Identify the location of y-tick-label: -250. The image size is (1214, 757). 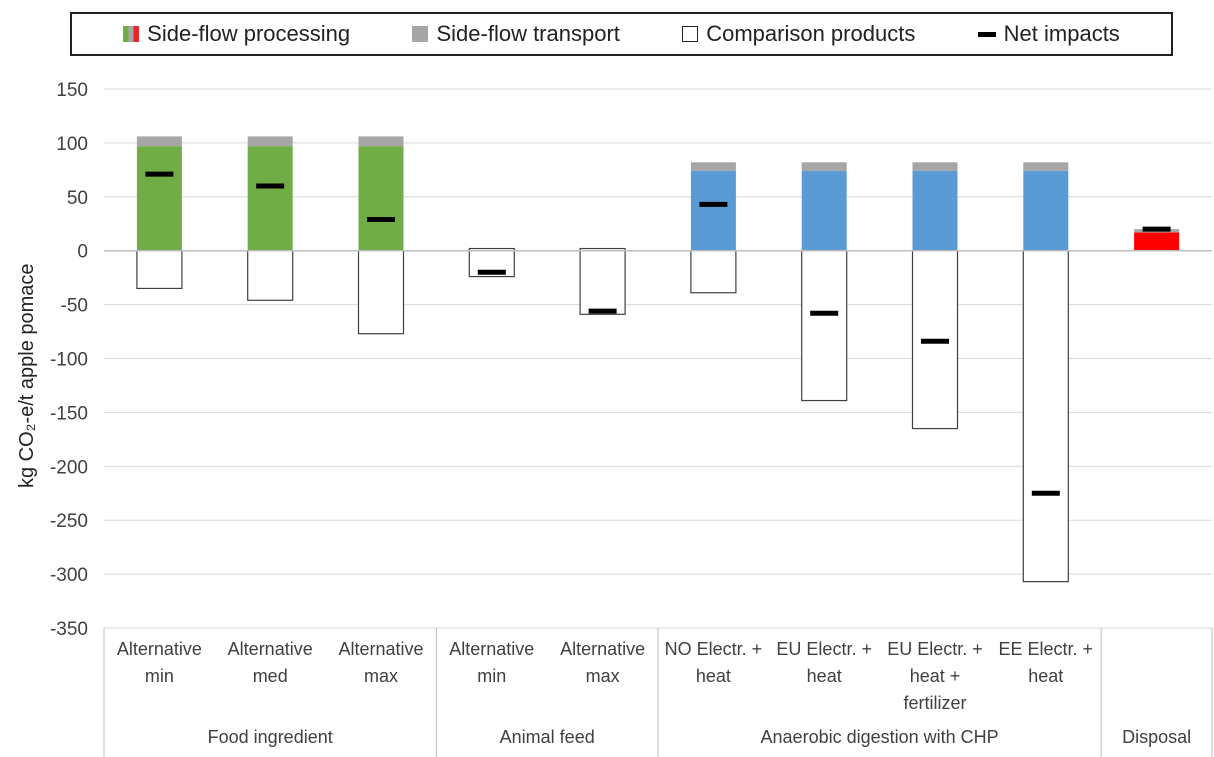
(69, 521).